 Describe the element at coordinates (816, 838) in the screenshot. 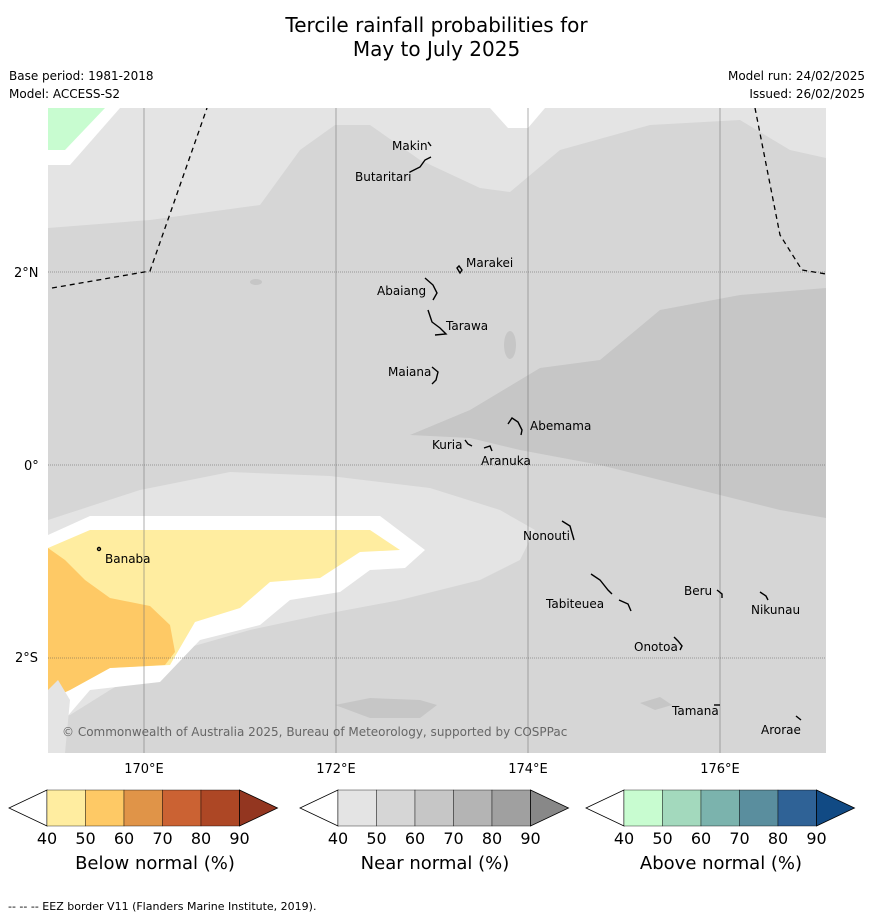

I see `colorbar-2-tick: 90` at that location.